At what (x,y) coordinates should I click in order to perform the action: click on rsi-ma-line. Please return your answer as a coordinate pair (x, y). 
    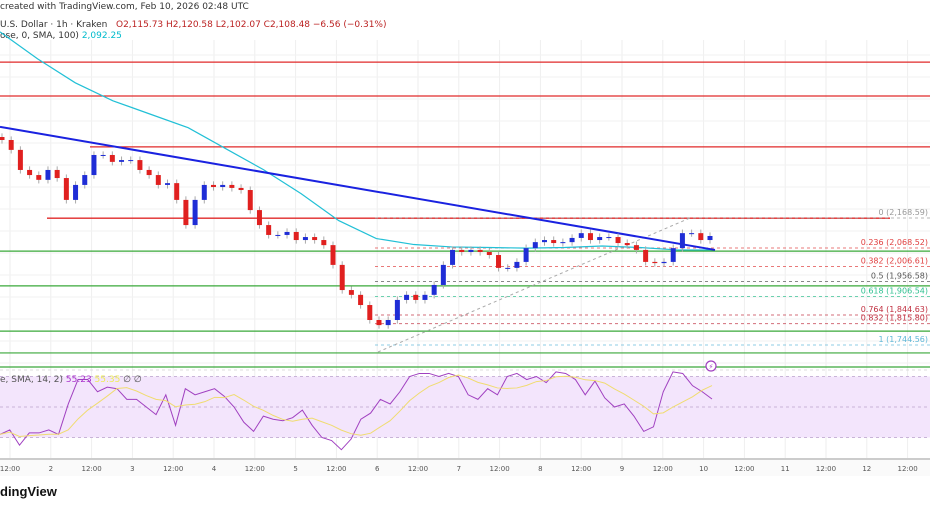
    Looking at the image, I should click on (356, 405).